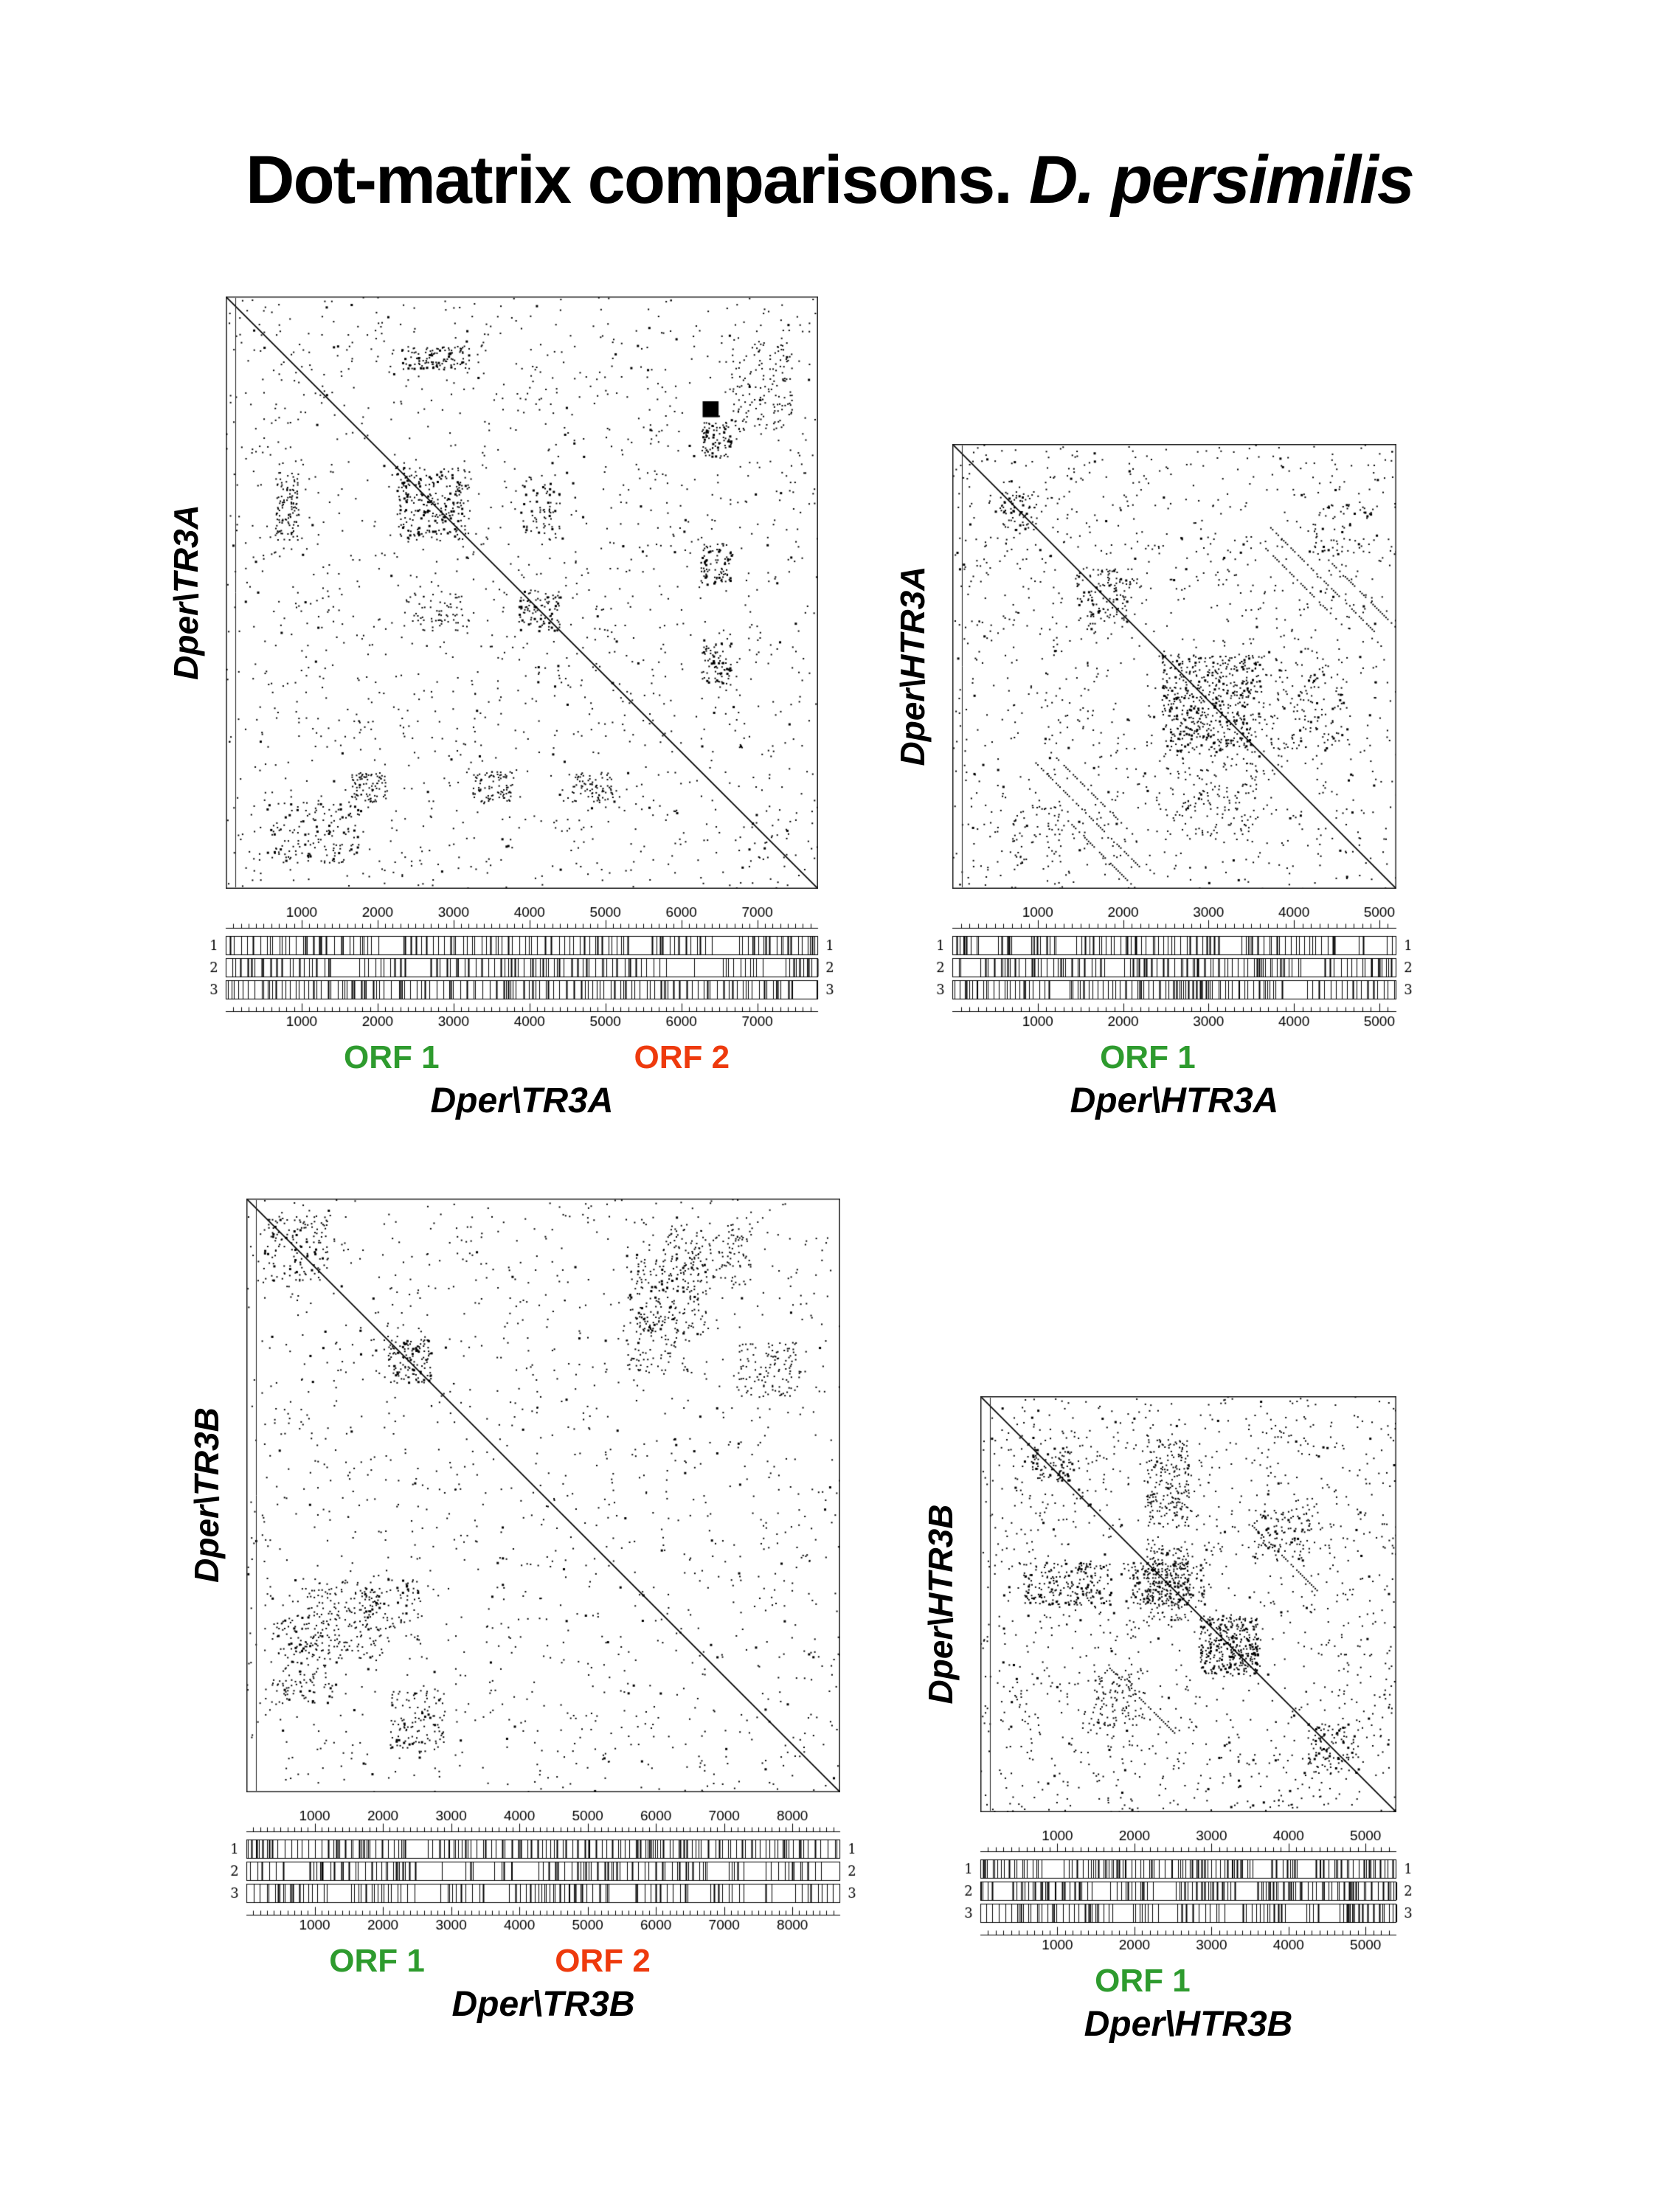 Image resolution: width=1659 pixels, height=2212 pixels. Describe the element at coordinates (940, 1604) in the screenshot. I see `y-axis-label-htr3b: Dper\HTR3B` at that location.